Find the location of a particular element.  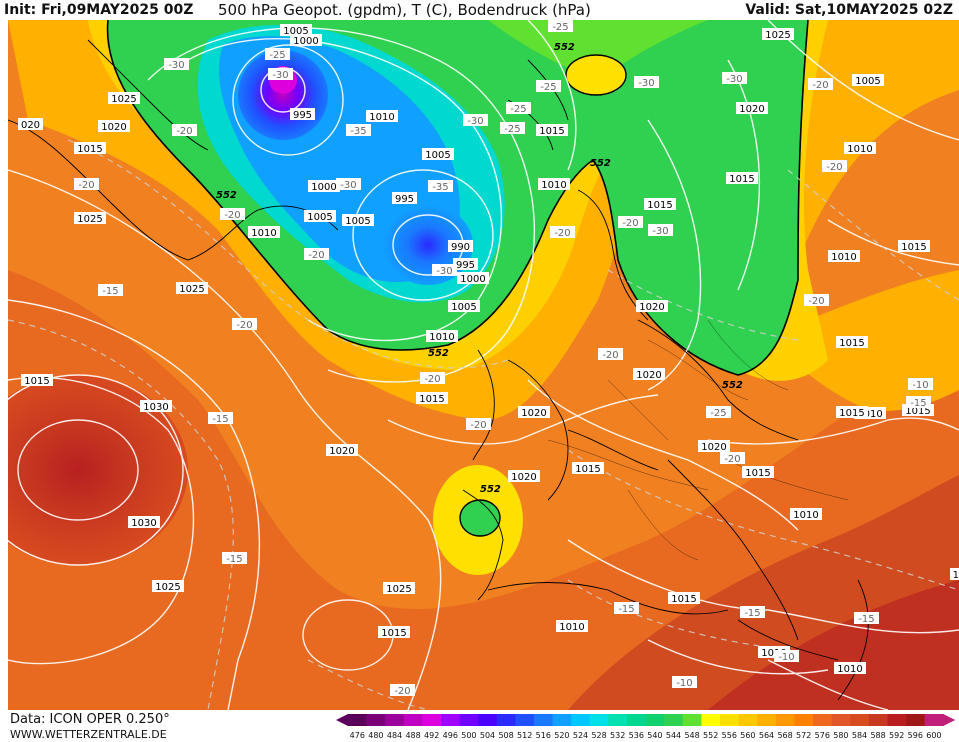

svg-text: 1000 is located at coordinates (305, 41).